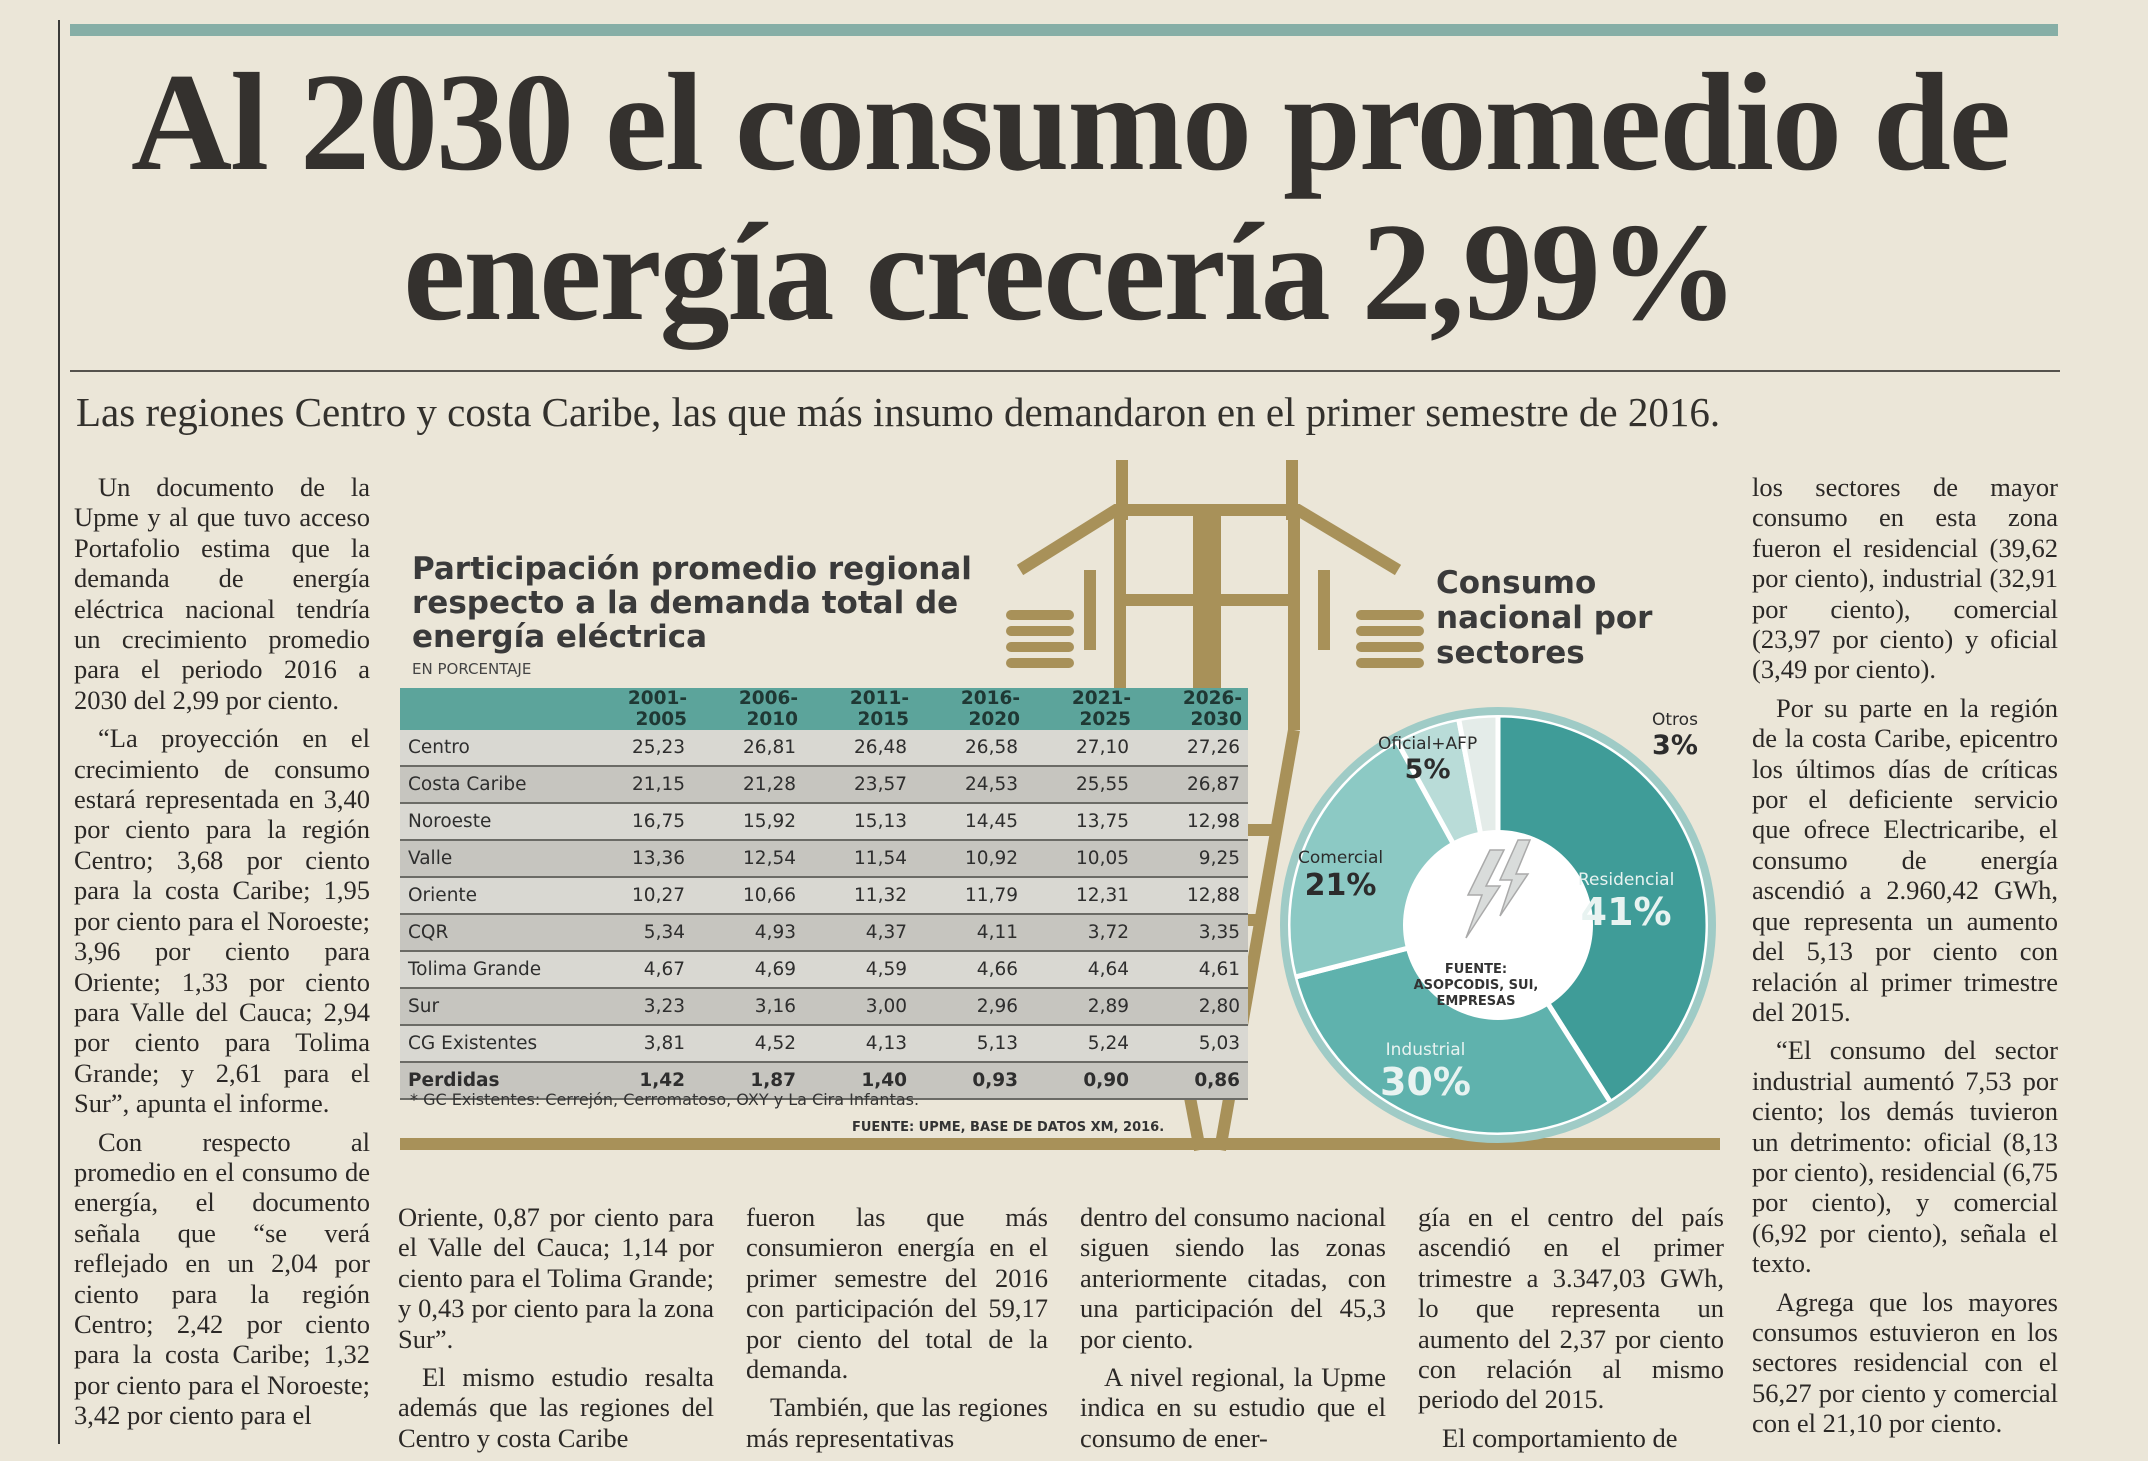 This screenshot has height=1461, width=2148. Describe the element at coordinates (748, 748) in the screenshot. I see `table-value-cell: 26,81` at that location.